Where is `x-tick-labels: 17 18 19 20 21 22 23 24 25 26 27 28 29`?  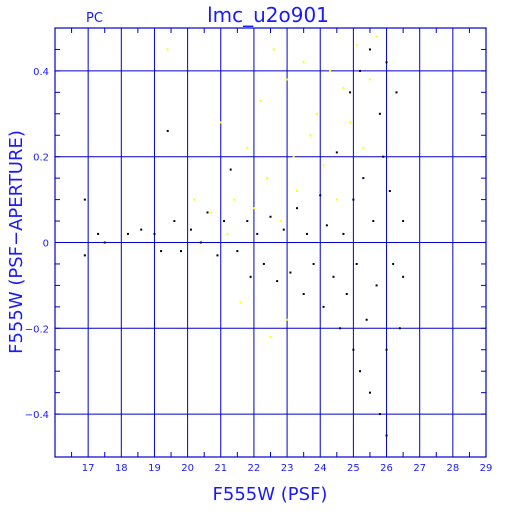
x-tick-labels: 17 18 19 20 21 22 23 24 25 26 27 28 29 is located at coordinates (287, 468).